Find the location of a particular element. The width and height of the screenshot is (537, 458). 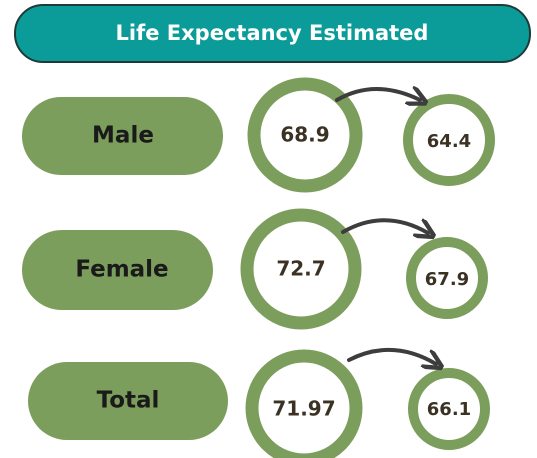

title-bar is located at coordinates (272, 33).